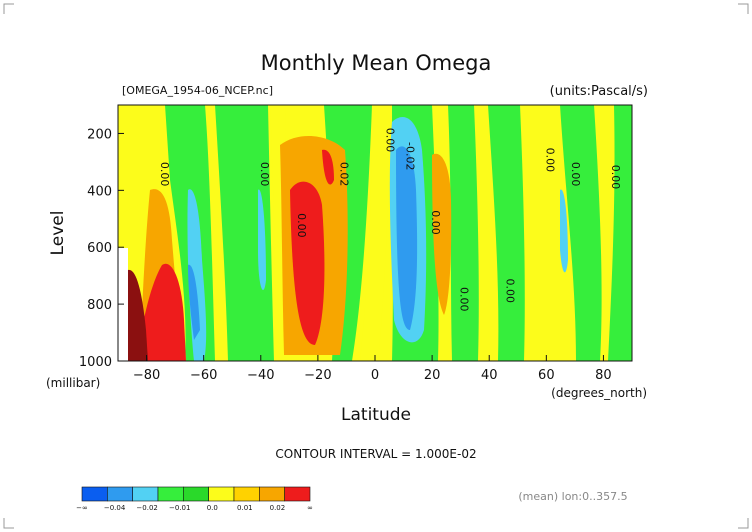 Image resolution: width=752 pixels, height=532 pixels. What do you see at coordinates (376, 63) in the screenshot?
I see `chart-title: Monthly Mean Omega` at bounding box center [376, 63].